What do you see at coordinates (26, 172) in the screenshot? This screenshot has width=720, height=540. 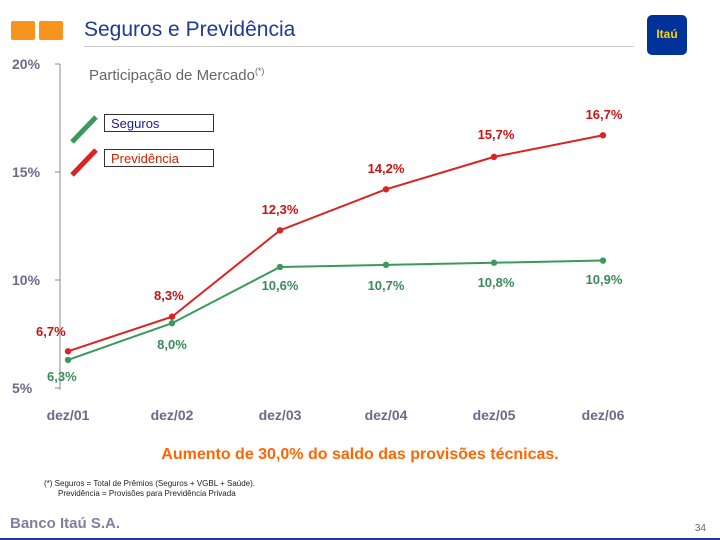 I see `y-tick-label: 15%` at bounding box center [26, 172].